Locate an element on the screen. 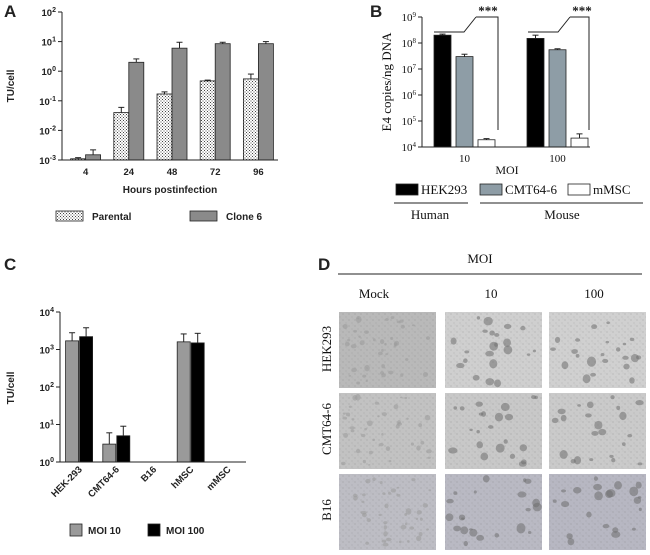 The image size is (650, 555). chart-c-bar is located at coordinates (72, 401).